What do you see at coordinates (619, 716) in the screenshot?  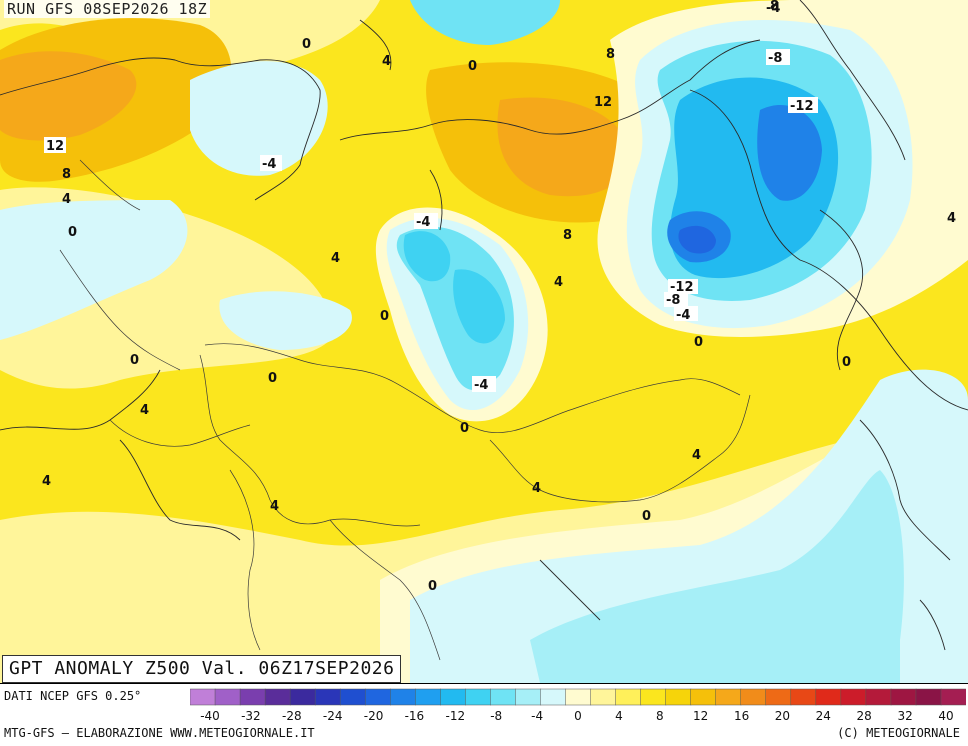 I see `scale-tick-label: 4` at bounding box center [619, 716].